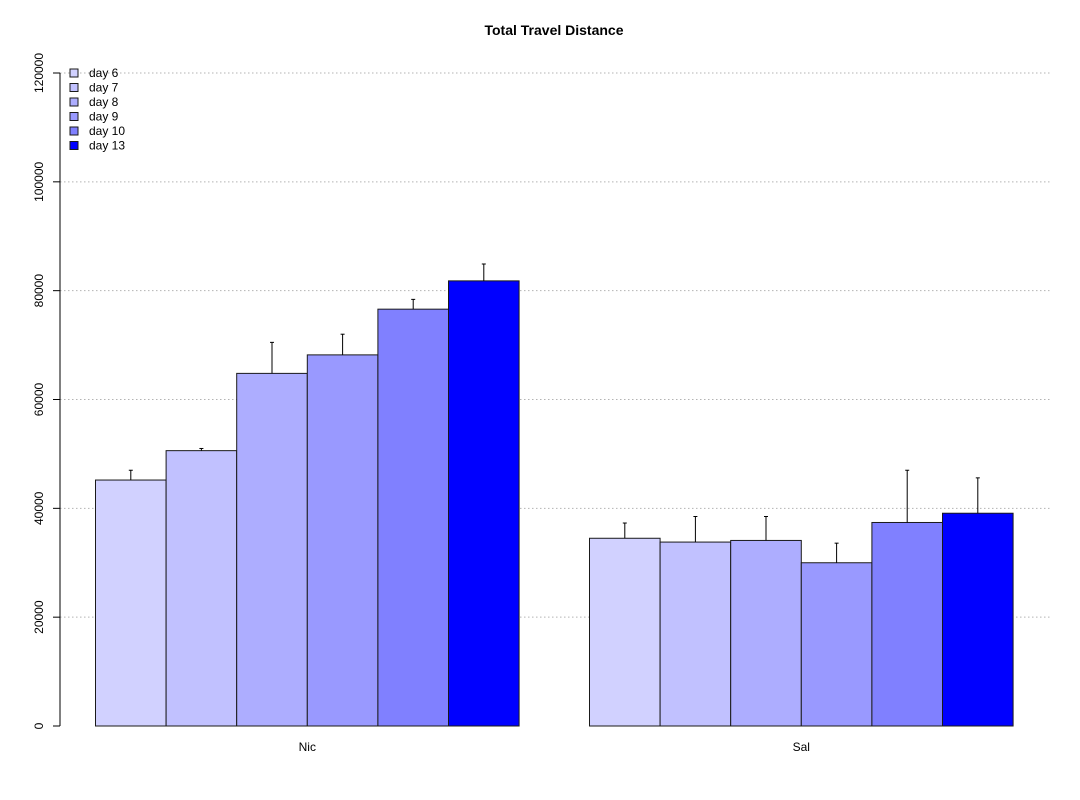  What do you see at coordinates (104, 73) in the screenshot?
I see `legend-label: day 6` at bounding box center [104, 73].